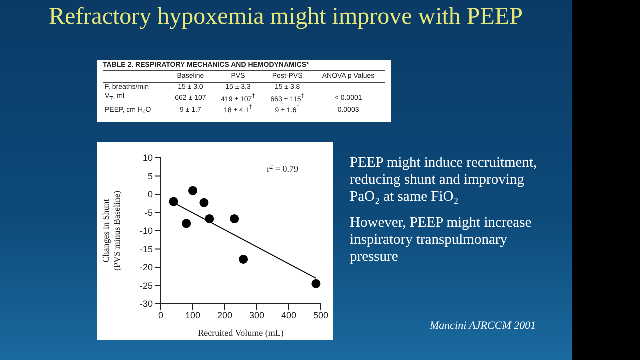  What do you see at coordinates (146, 231) in the screenshot?
I see `y-tick-label: -10` at bounding box center [146, 231].